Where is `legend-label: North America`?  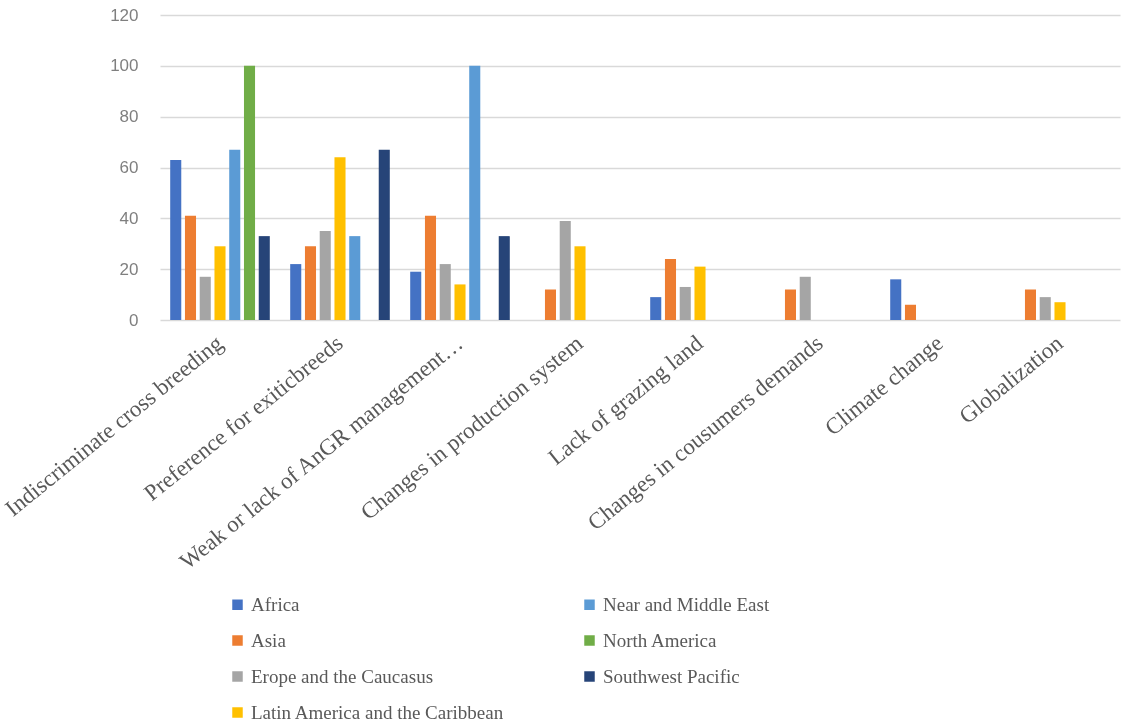
legend-label: North America is located at coordinates (660, 640).